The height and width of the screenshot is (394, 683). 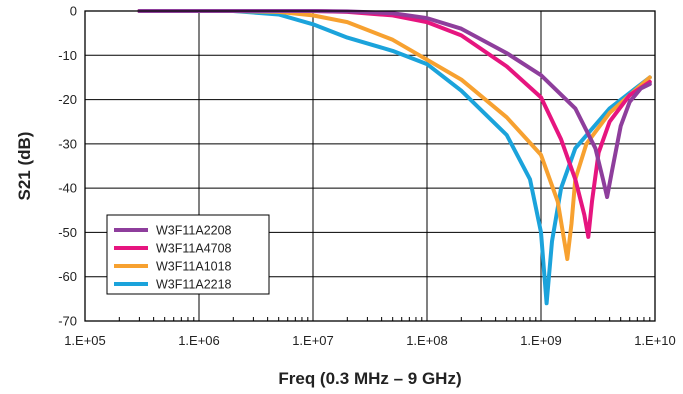 I want to click on x-tick-label: 1.E+10, so click(x=655, y=340).